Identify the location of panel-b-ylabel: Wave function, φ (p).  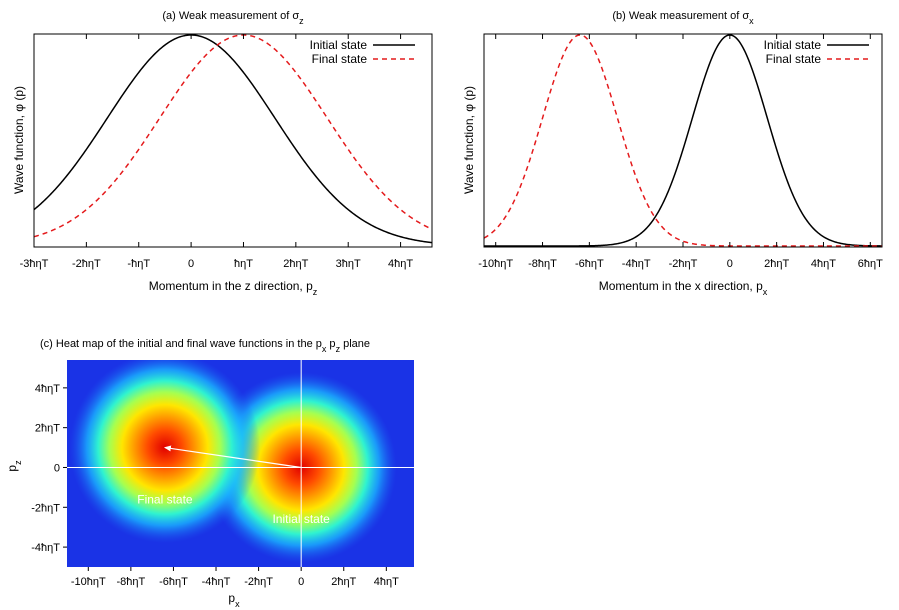
(469, 140).